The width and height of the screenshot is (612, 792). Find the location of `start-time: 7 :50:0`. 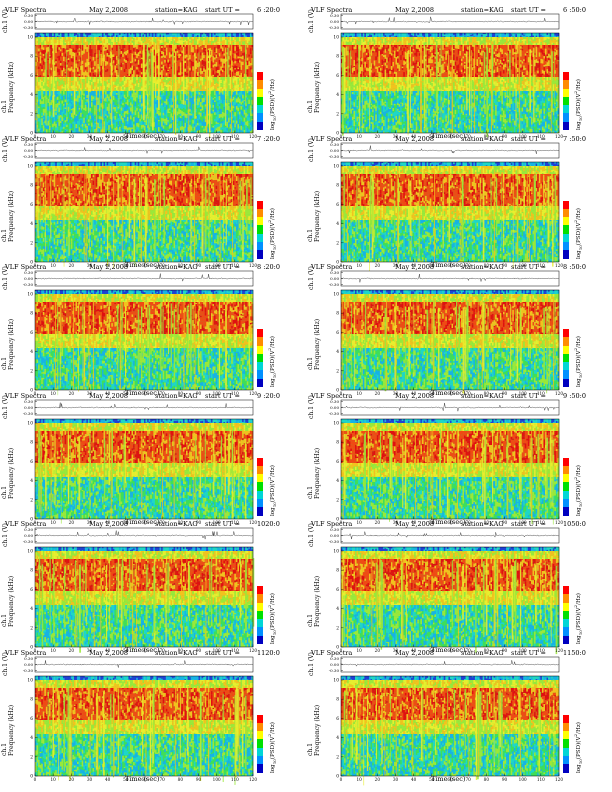

start-time: 7 :50:0 is located at coordinates (574, 139).